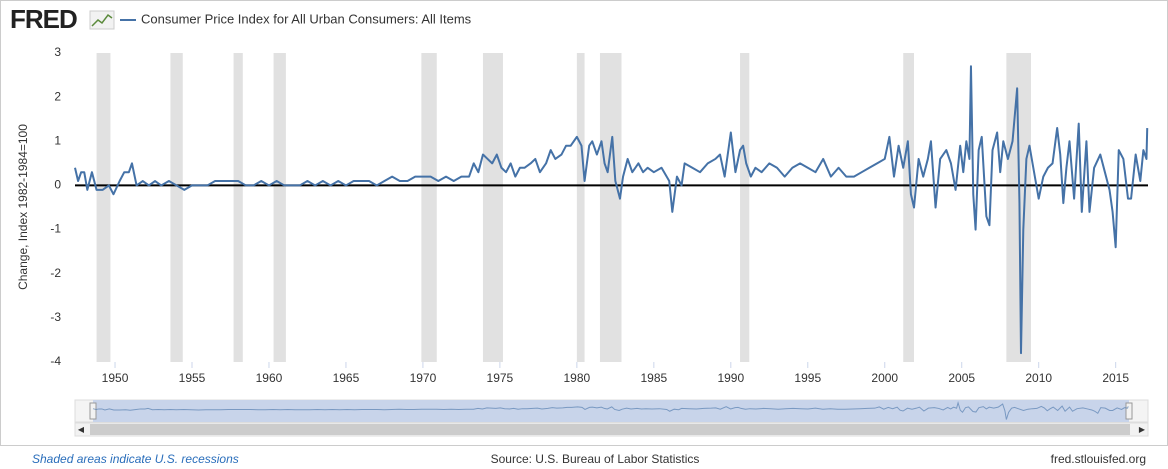  Describe the element at coordinates (595, 459) in the screenshot. I see `source: Source: U.S. Bureau of Labor Statistics` at that location.